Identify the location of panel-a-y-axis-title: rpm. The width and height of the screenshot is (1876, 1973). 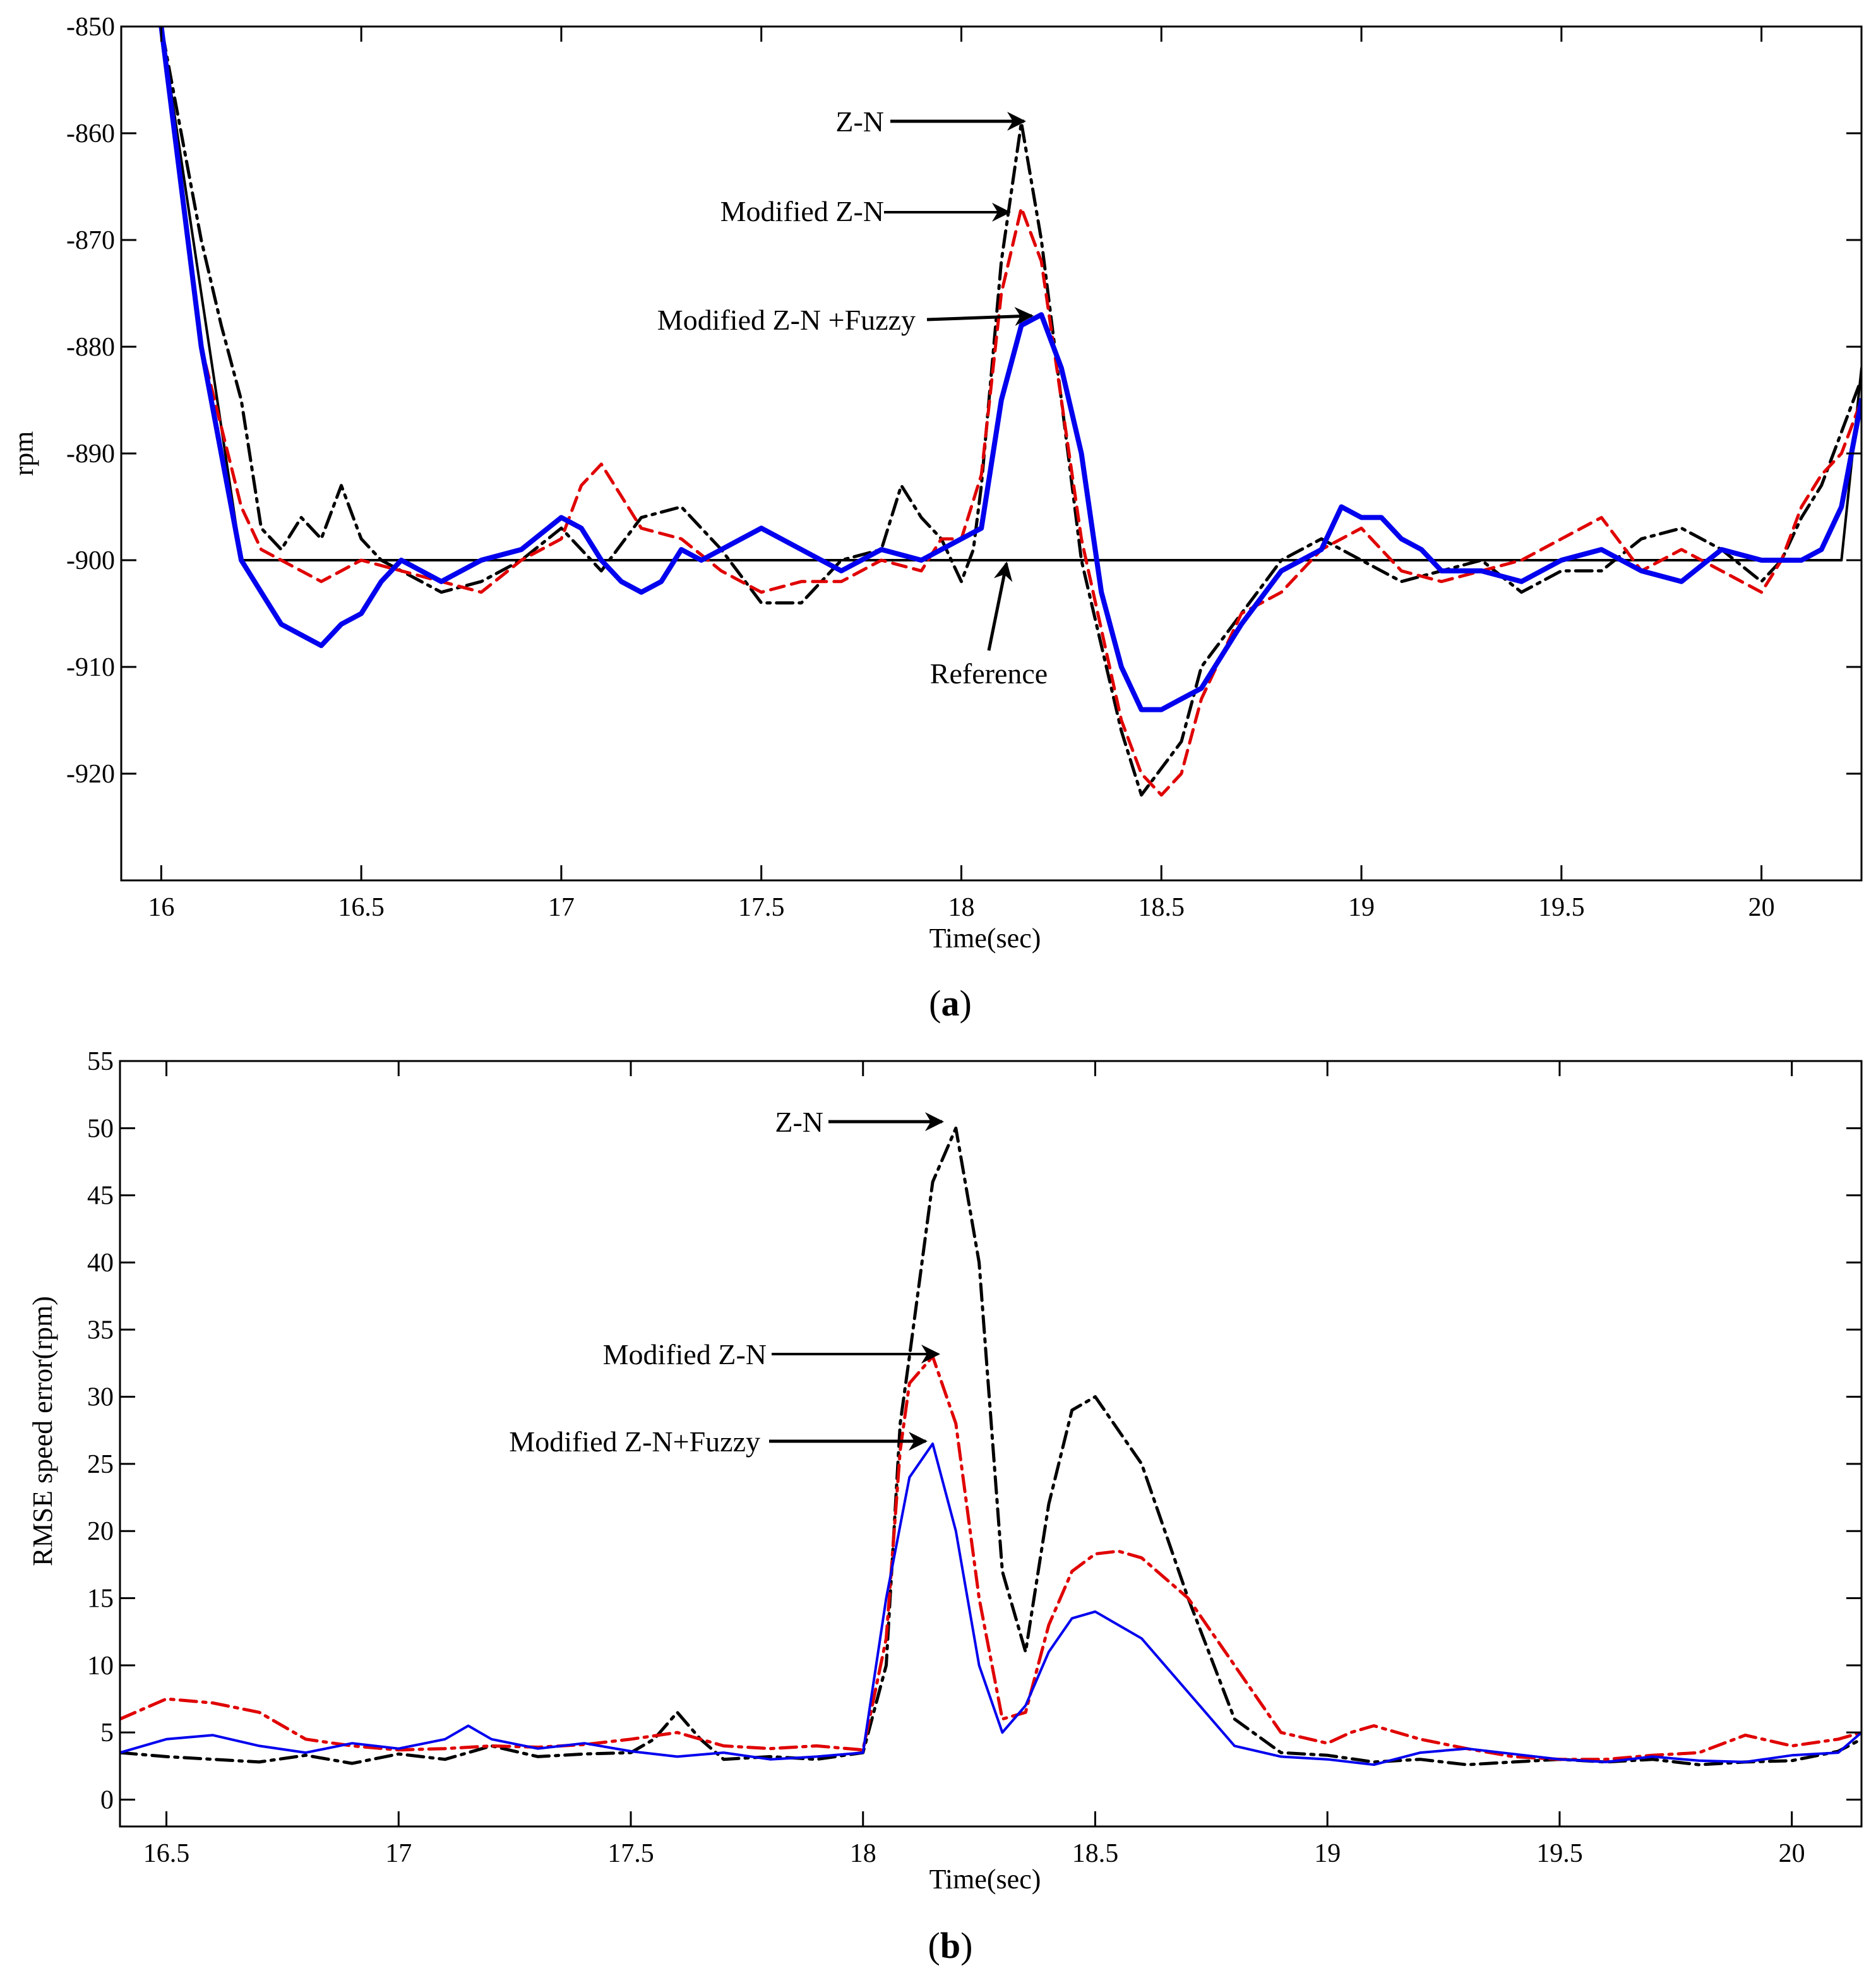
(23, 453).